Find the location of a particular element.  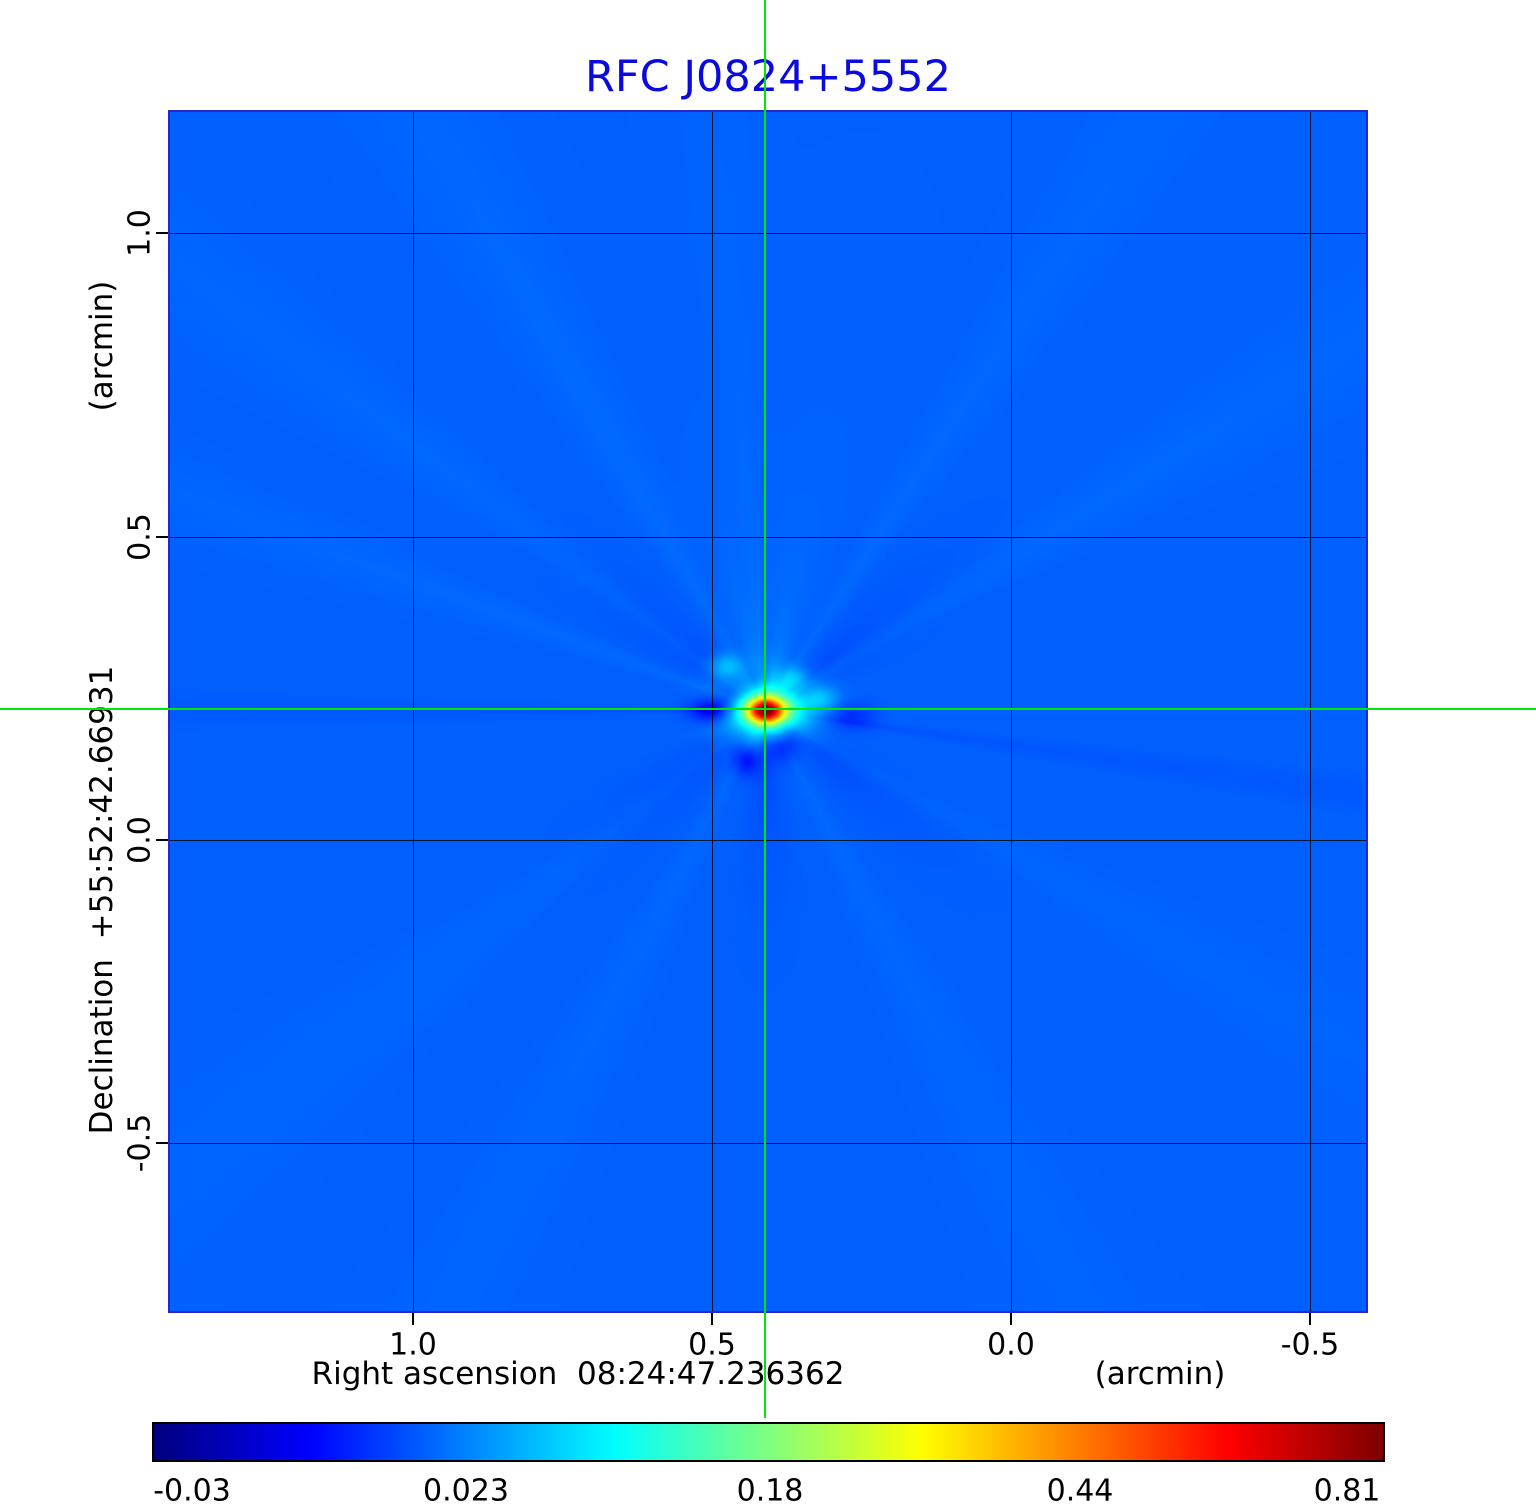

x-tick-2: 0.0 is located at coordinates (1011, 1345).